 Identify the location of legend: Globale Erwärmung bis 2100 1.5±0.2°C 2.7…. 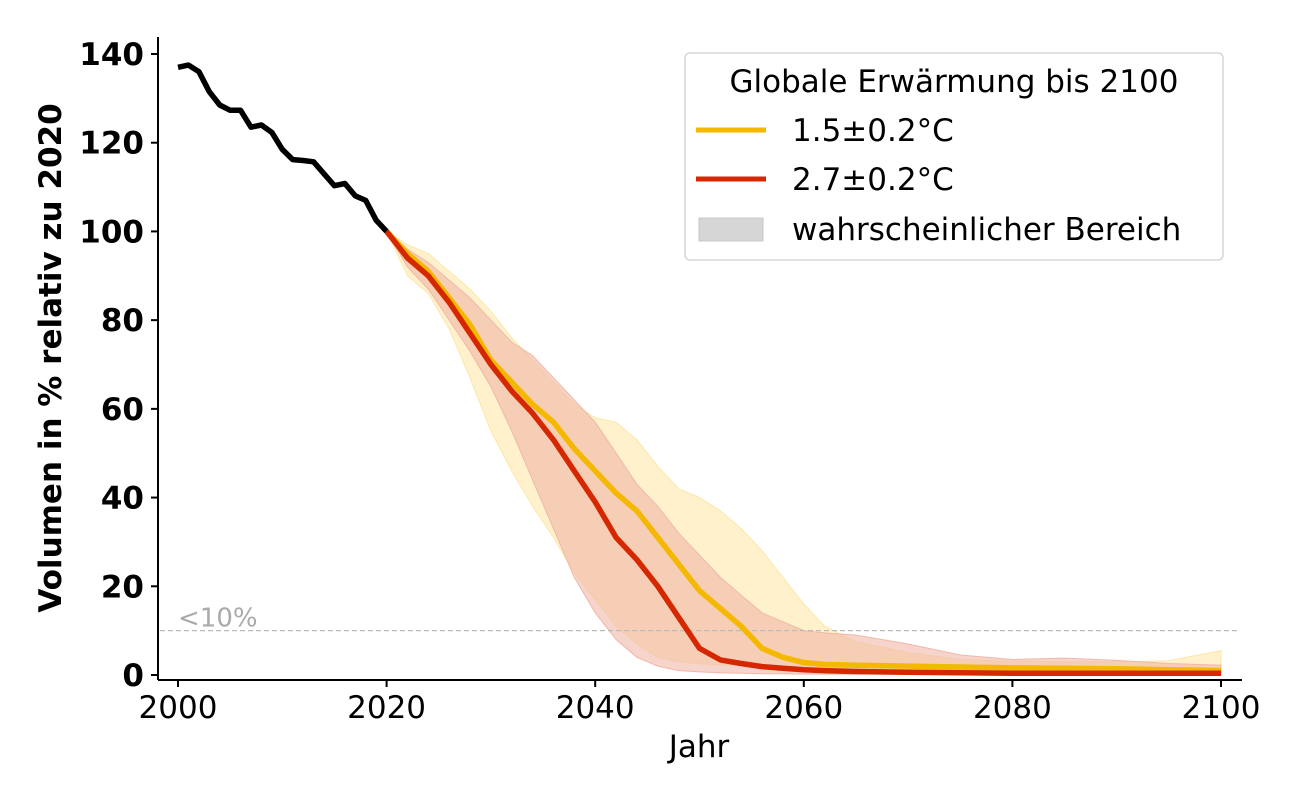
(954, 156).